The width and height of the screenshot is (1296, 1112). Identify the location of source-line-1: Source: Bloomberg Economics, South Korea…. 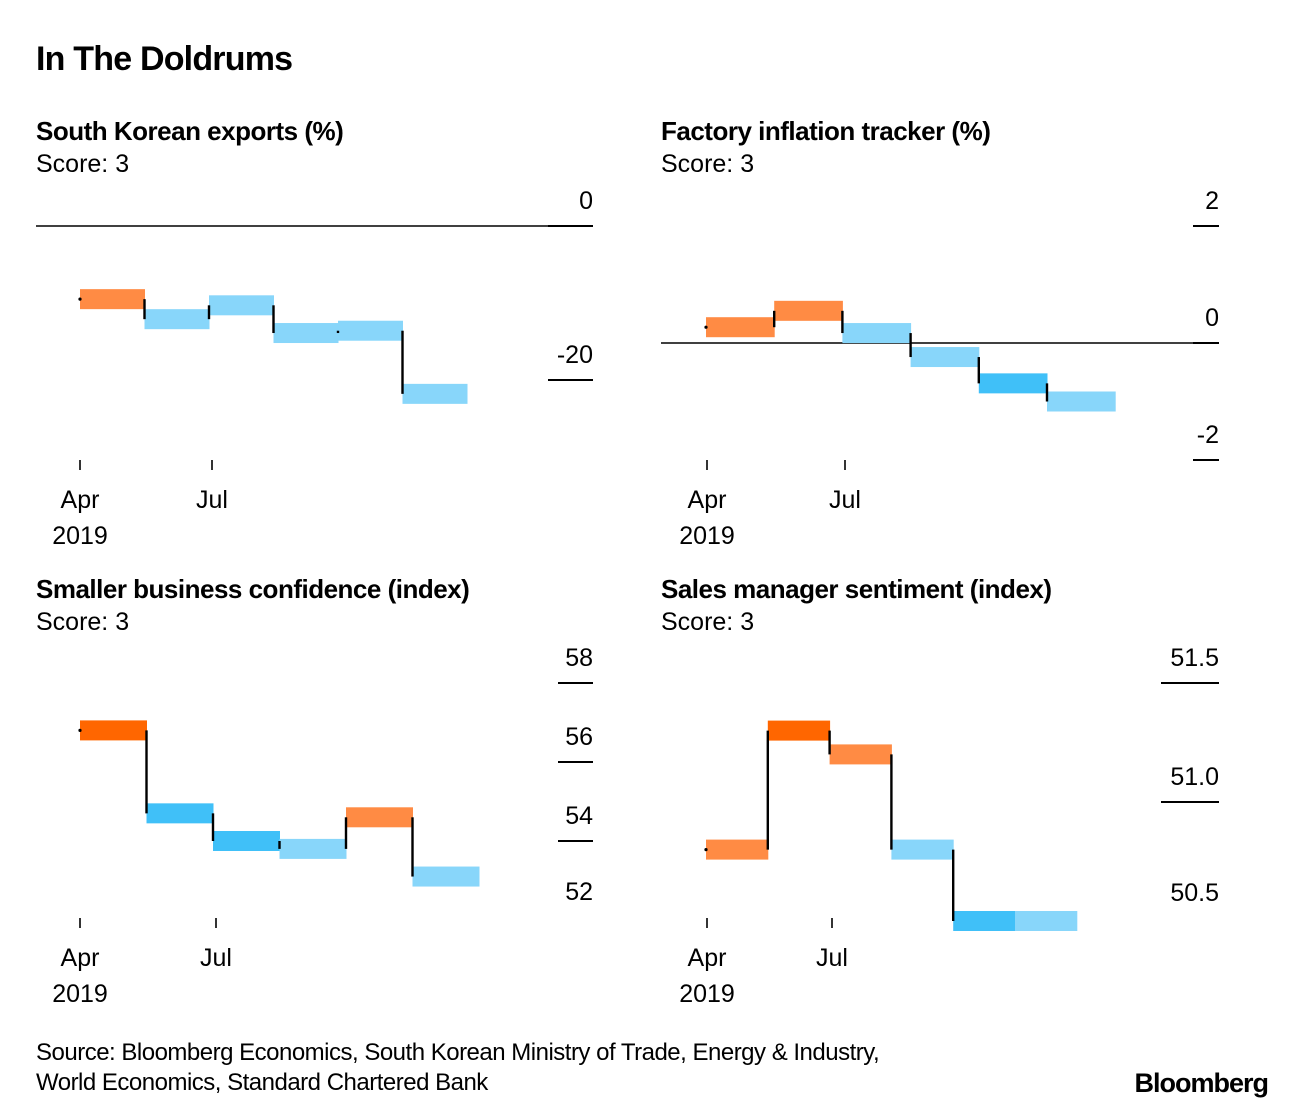
(458, 1052).